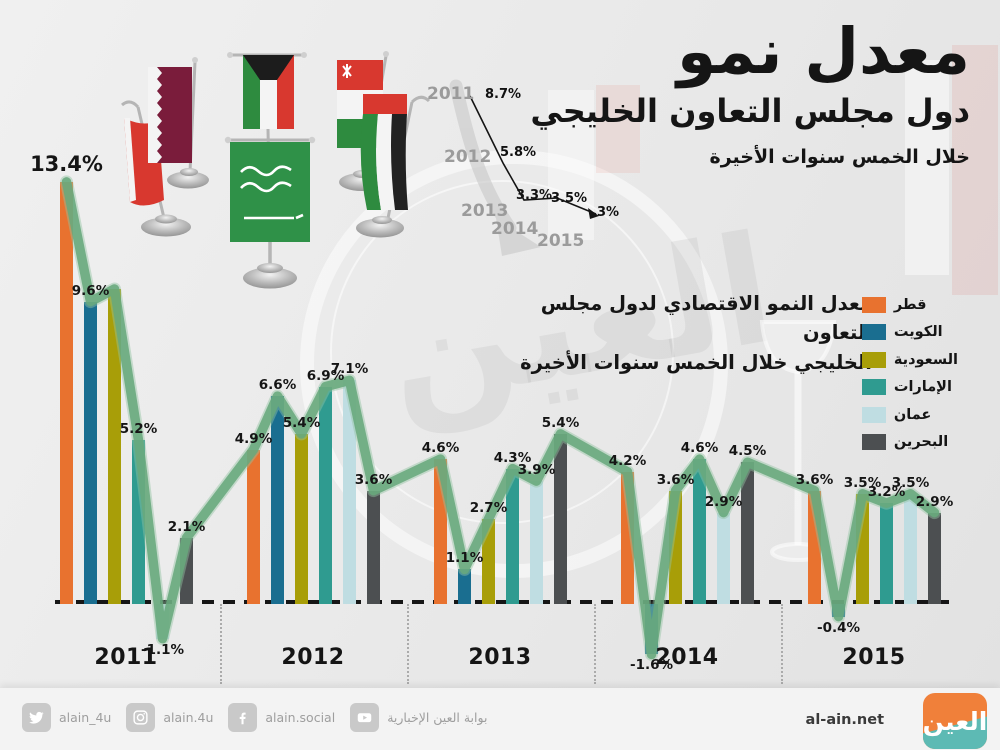  Describe the element at coordinates (873, 359) in the screenshot. I see `legend-swatch-saudi` at that location.